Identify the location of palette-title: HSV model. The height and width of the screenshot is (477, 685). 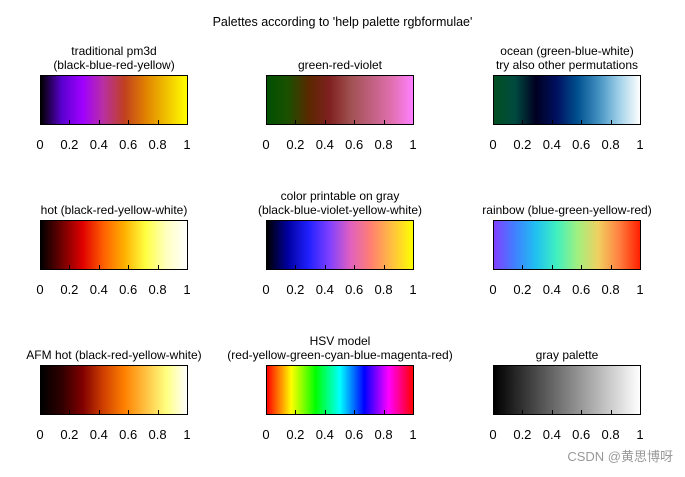
(340, 341).